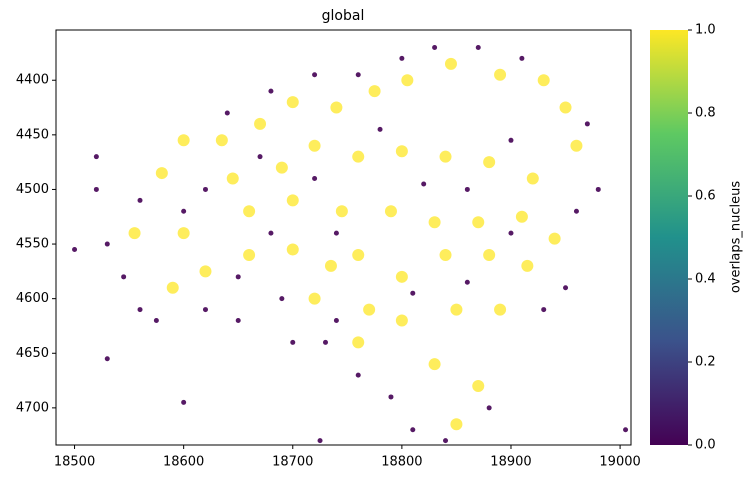 The height and width of the screenshot is (480, 755). What do you see at coordinates (343, 16) in the screenshot?
I see `chart-title: global` at bounding box center [343, 16].